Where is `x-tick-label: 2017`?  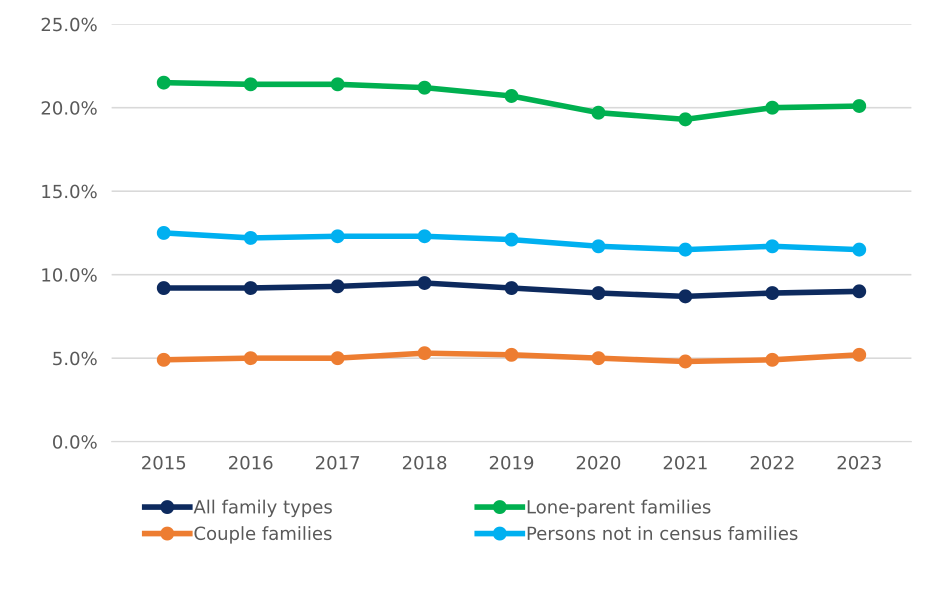
x-tick-label: 2017 is located at coordinates (338, 463).